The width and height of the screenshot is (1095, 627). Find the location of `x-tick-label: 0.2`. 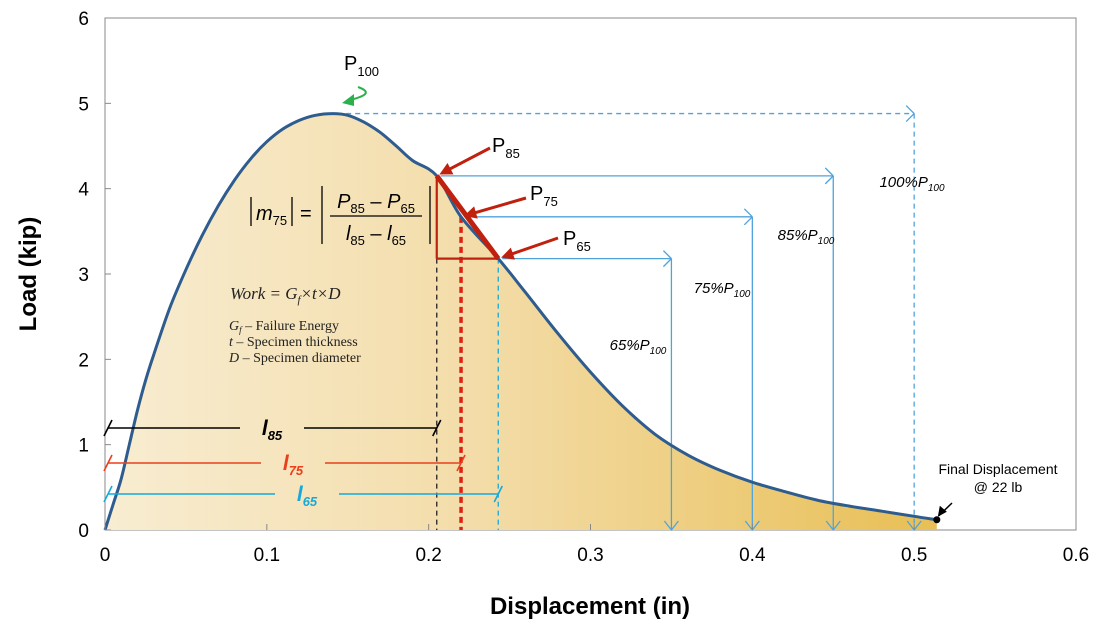

x-tick-label: 0.2 is located at coordinates (428, 555).